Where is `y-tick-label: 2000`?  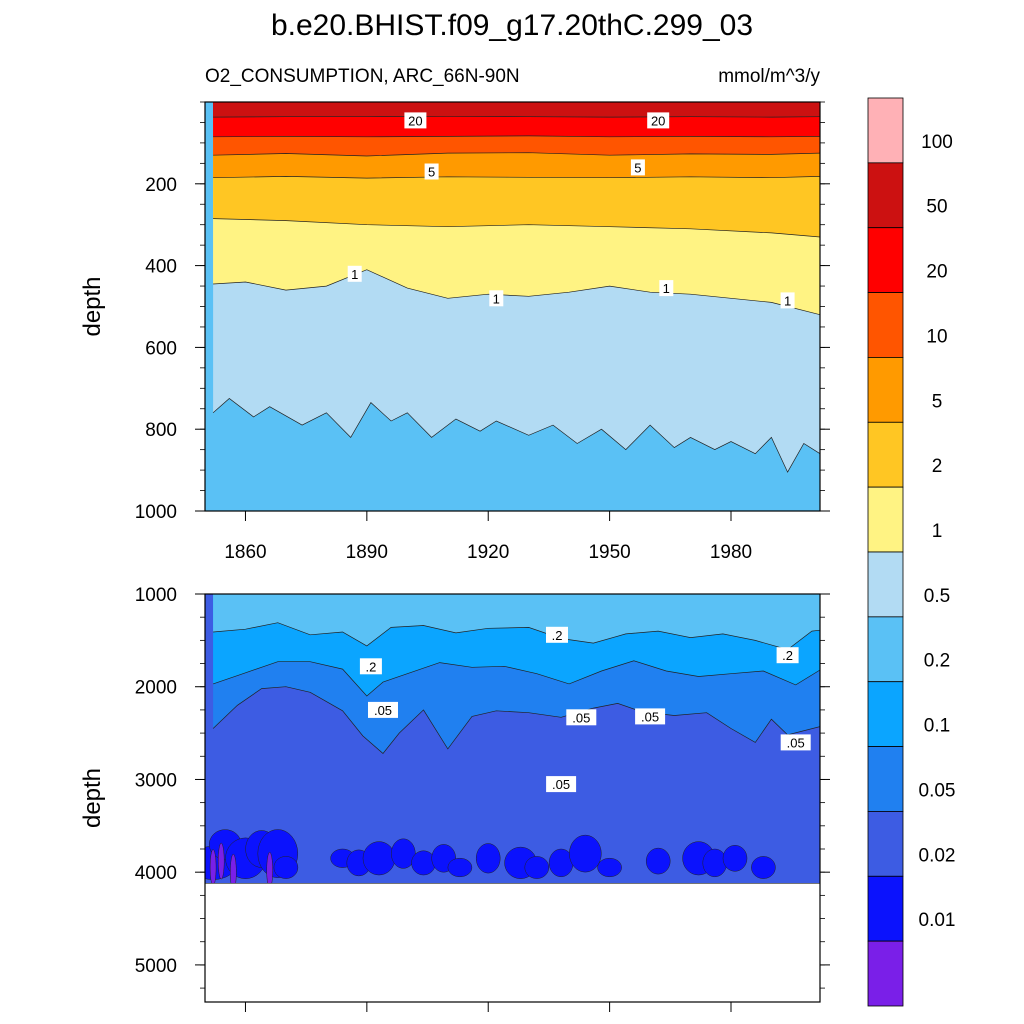 y-tick-label: 2000 is located at coordinates (156, 688).